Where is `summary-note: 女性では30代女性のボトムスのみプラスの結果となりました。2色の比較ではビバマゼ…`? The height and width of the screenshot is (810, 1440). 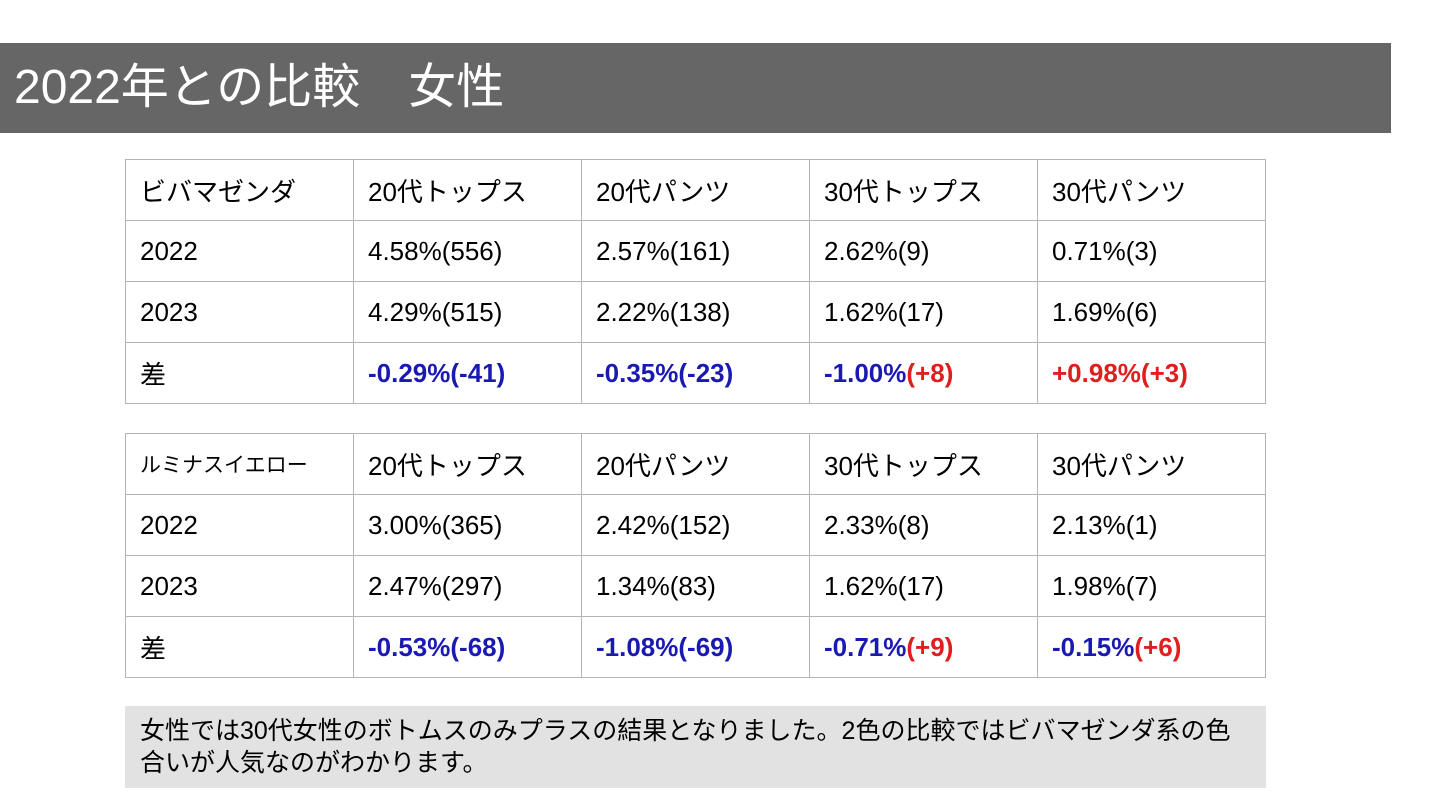
summary-note: 女性では30代女性のボトムスのみプラスの結果となりました。2色の比較ではビバマゼ… is located at coordinates (695, 747).